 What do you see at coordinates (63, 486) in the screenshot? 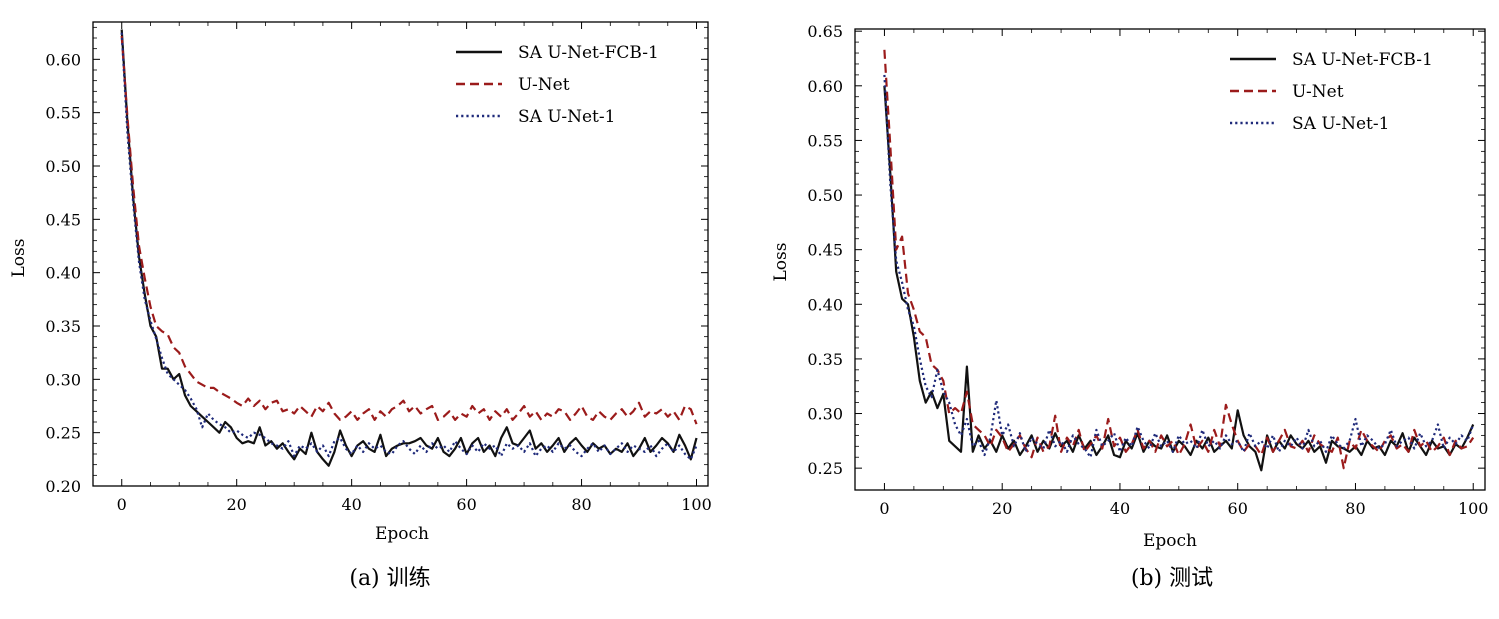
I see `panel-a-ytick-label: 0.20` at bounding box center [63, 486].